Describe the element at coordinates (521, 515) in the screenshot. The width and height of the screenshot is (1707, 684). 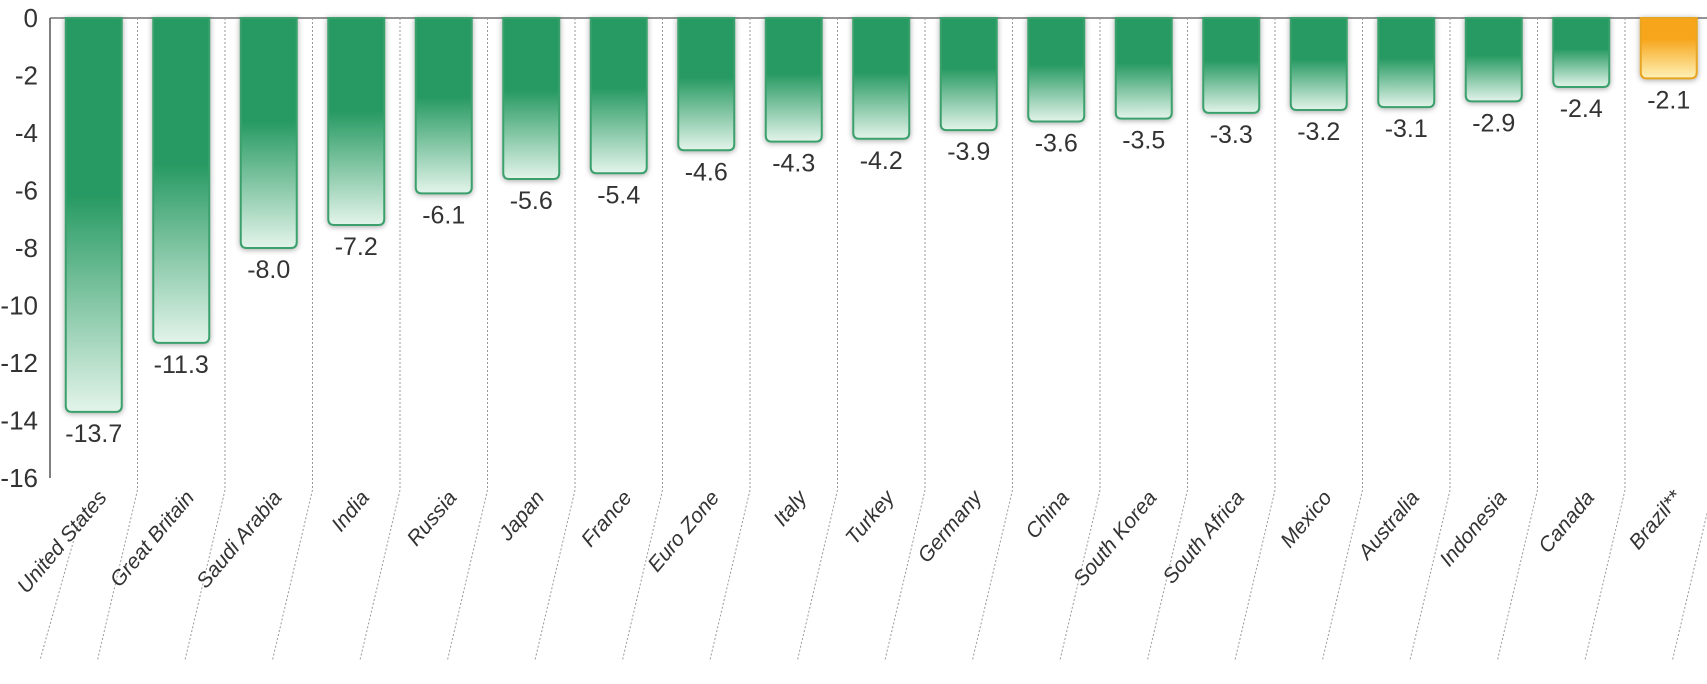
I see `category-label: Japan` at that location.